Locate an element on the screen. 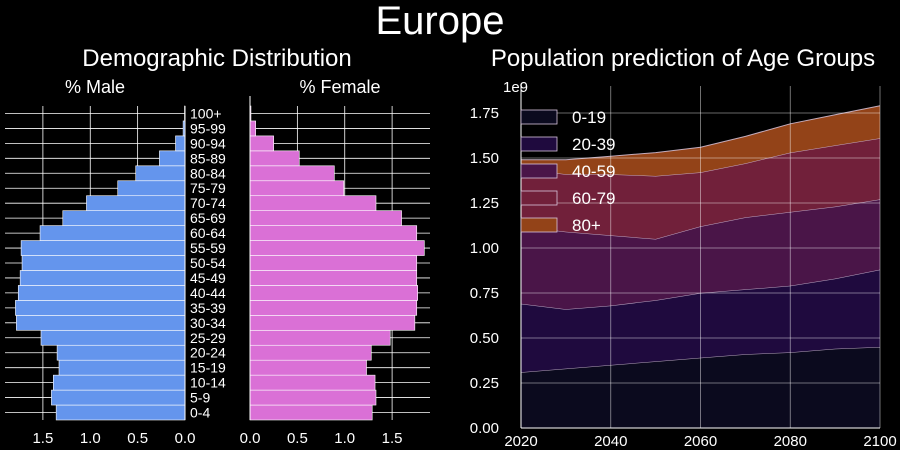  legend: 0-19 20-39 40-59 60-79 80+ is located at coordinates (567, 171).